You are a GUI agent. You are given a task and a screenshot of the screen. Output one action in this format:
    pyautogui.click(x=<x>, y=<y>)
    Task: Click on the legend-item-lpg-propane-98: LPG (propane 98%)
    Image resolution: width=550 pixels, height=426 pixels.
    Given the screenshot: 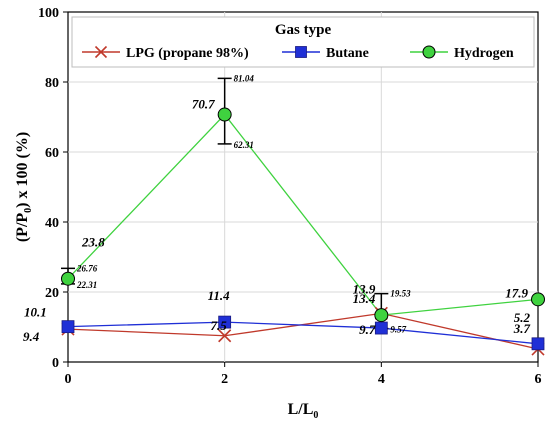 What is the action you would take?
    pyautogui.click(x=165, y=53)
    